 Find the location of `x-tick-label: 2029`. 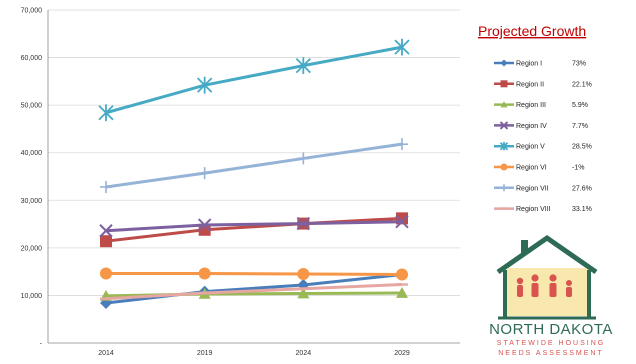

x-tick-label: 2029 is located at coordinates (402, 353).